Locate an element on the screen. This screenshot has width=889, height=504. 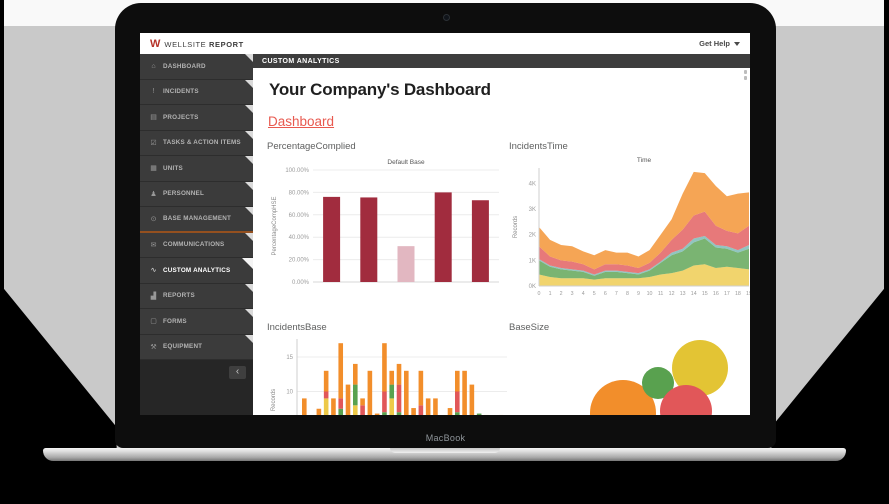
device-label: MacBook is located at coordinates (445, 438).